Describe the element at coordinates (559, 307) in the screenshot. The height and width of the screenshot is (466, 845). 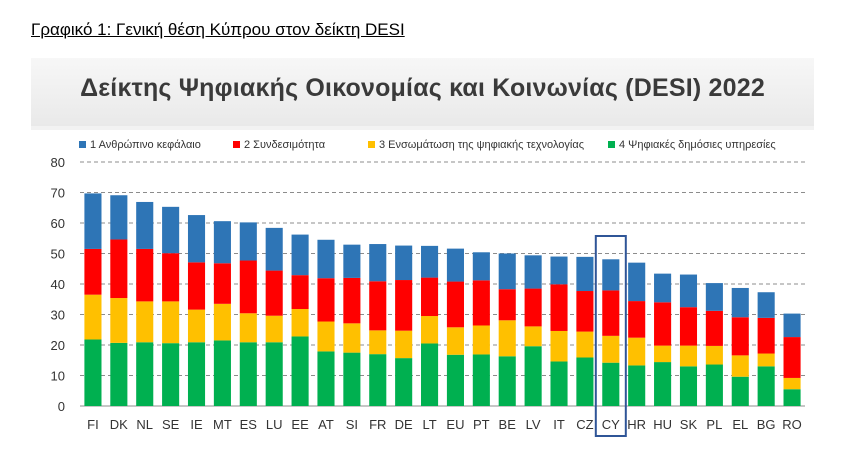
I see `bar-segment-it` at that location.